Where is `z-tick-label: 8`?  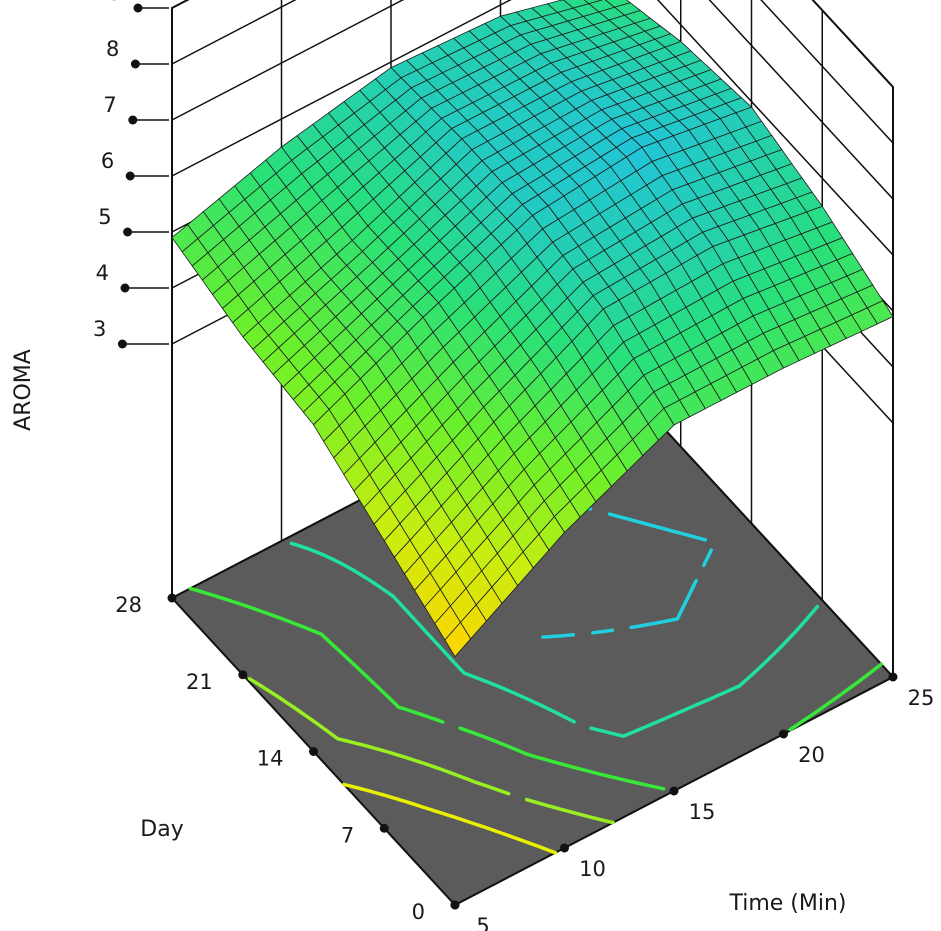
z-tick-label: 8 is located at coordinates (112, 49).